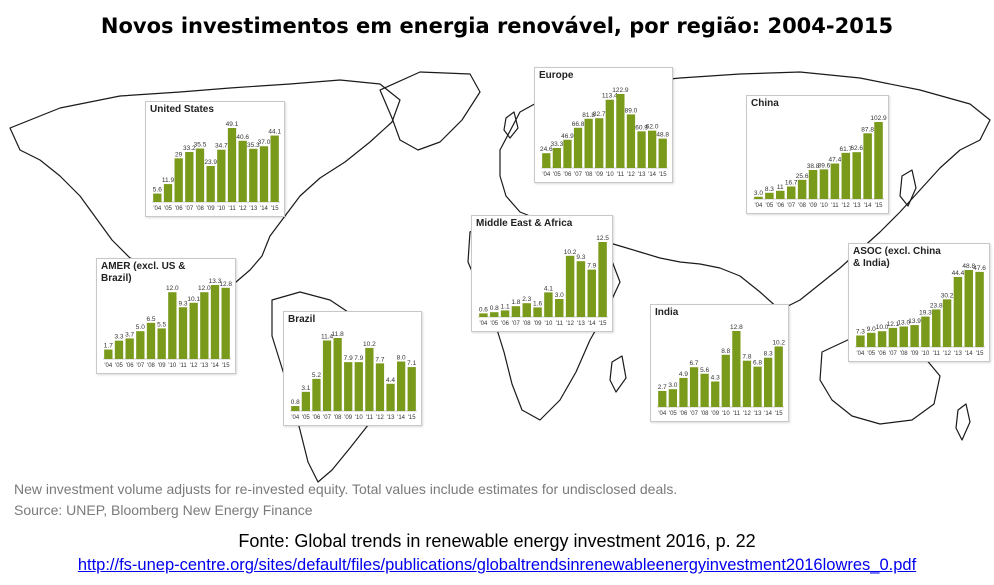  What do you see at coordinates (359, 418) in the screenshot?
I see `tick-label-brazil-6: '10` at bounding box center [359, 418].